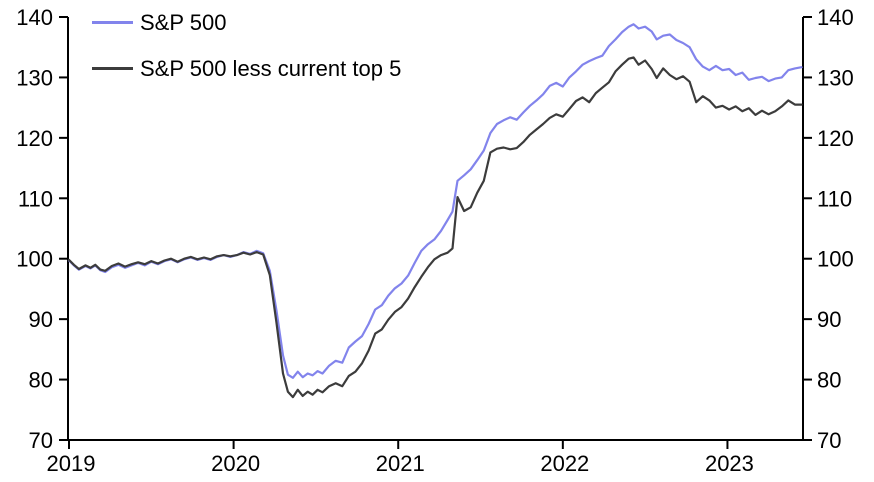 This screenshot has width=874, height=482. What do you see at coordinates (34, 259) in the screenshot?
I see `y-tick-label-left: 100` at bounding box center [34, 259].